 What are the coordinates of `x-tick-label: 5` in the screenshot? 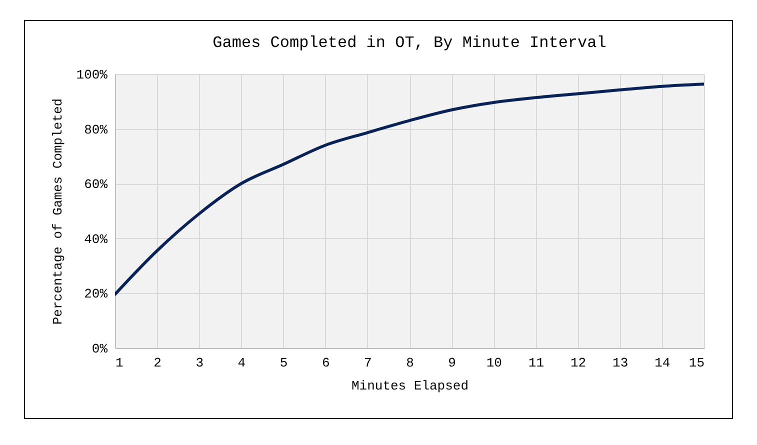 It's located at (284, 363).